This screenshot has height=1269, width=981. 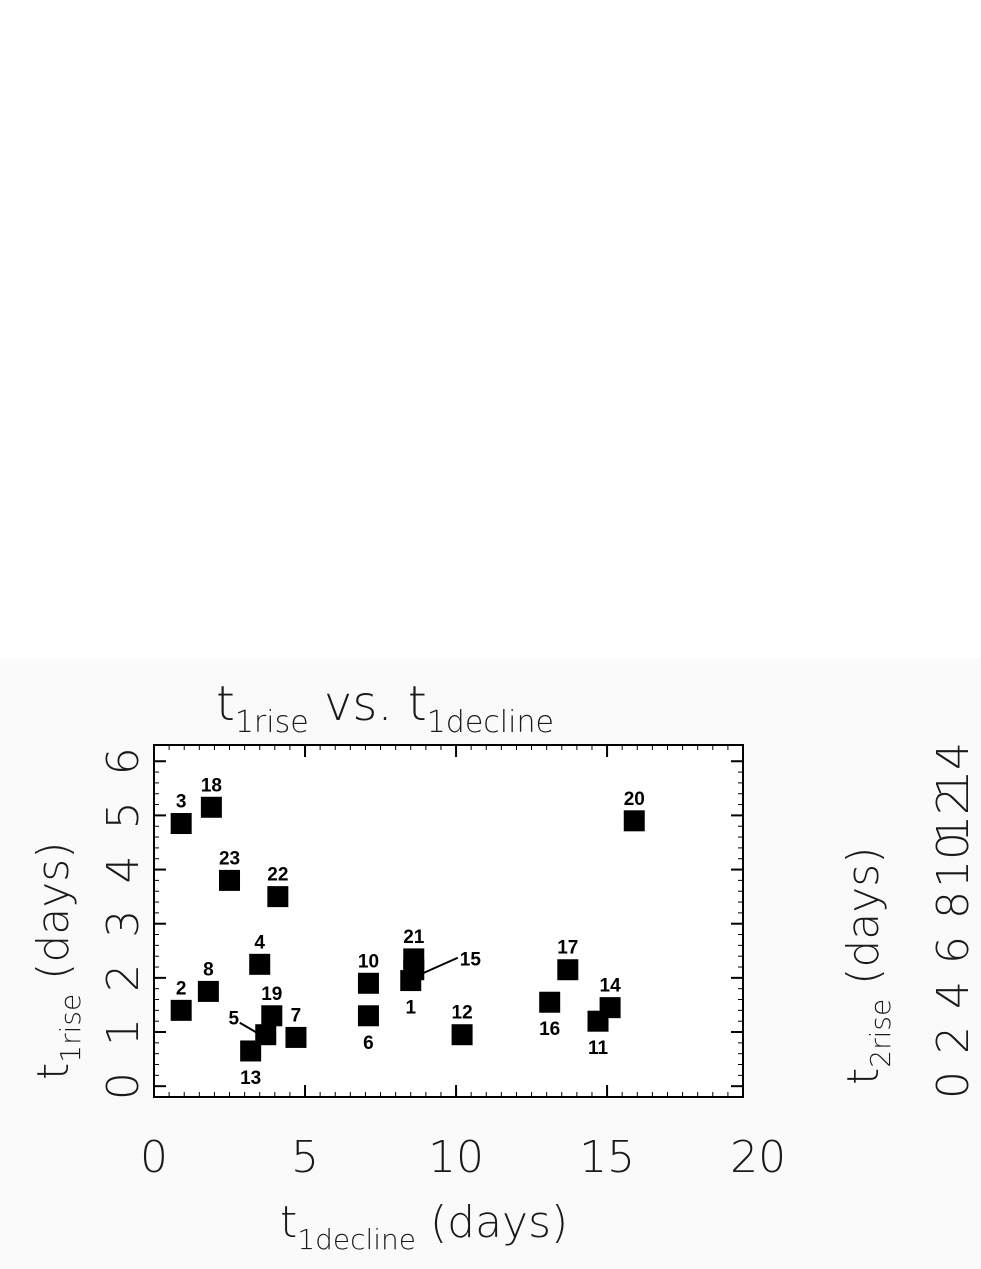 I want to click on y-axis-label: t1rise (days), so click(x=57, y=961).